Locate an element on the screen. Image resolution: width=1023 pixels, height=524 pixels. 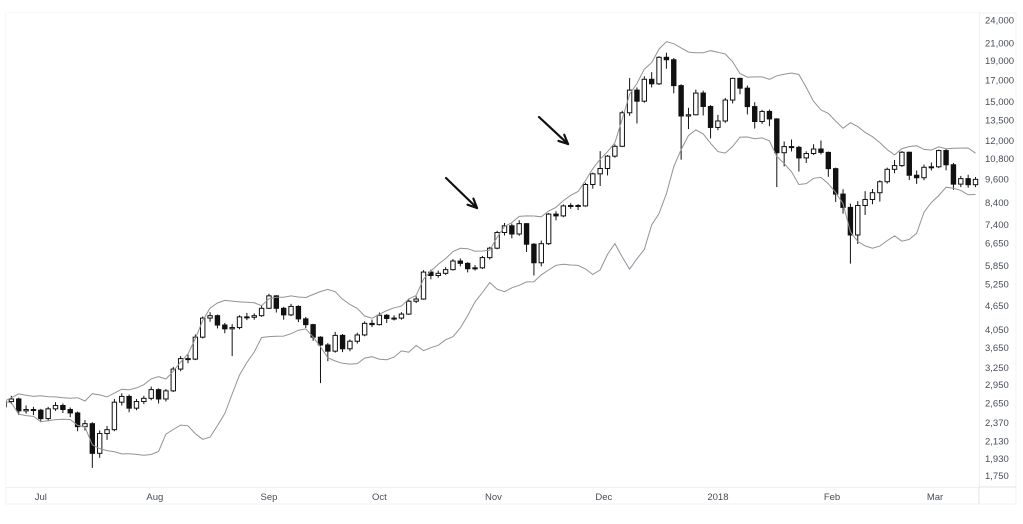
price-axis-label: 2,650 is located at coordinates (997, 404).